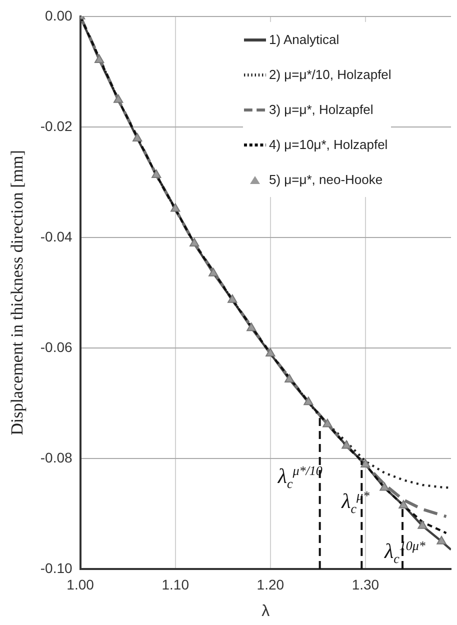 The height and width of the screenshot is (625, 457). I want to click on legend-label: 2) μ=μ*/10, Holzapfel, so click(330, 74).